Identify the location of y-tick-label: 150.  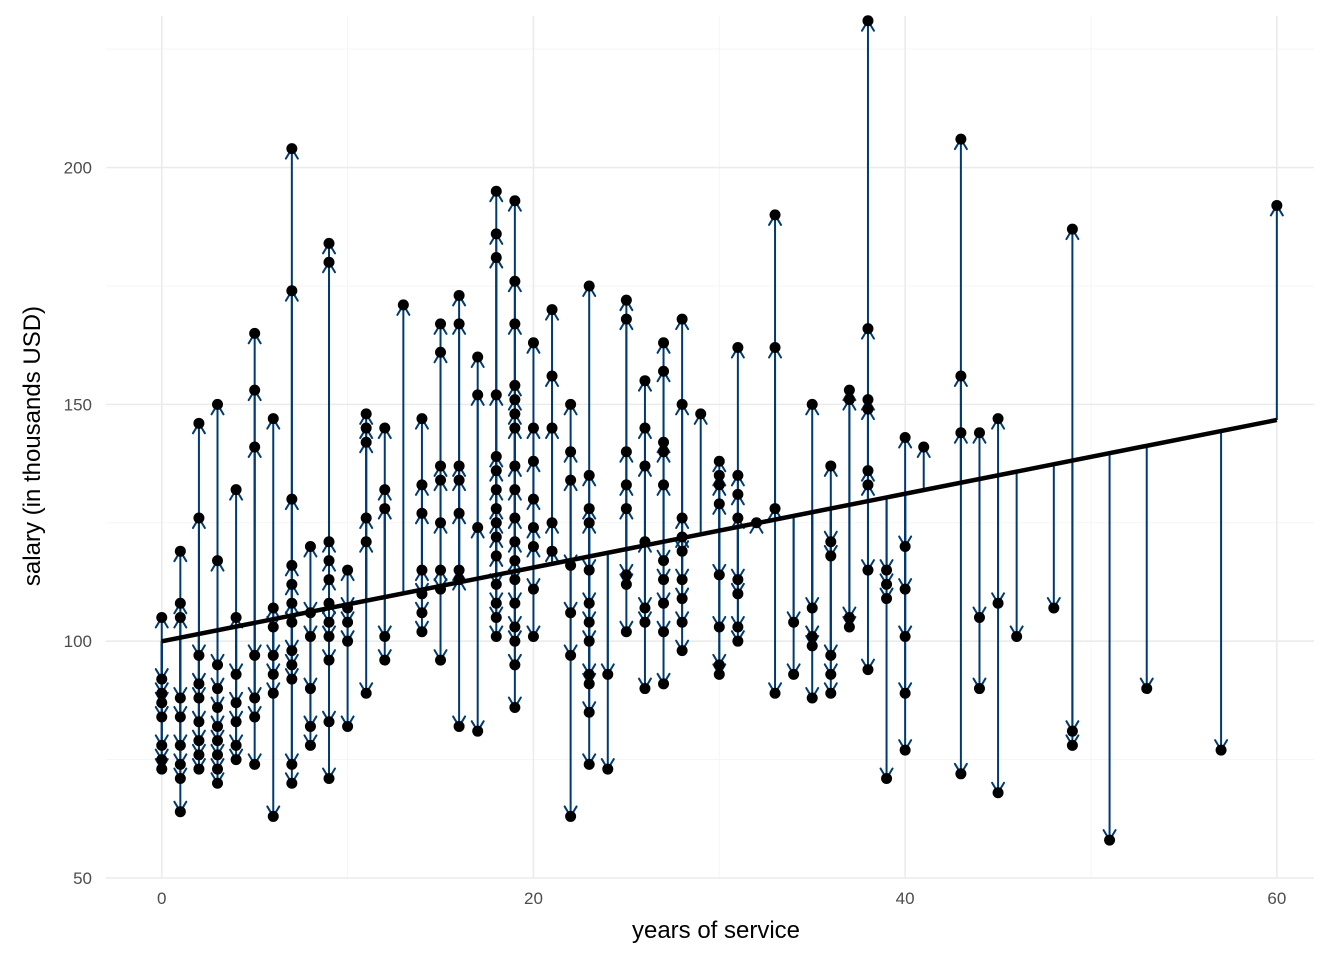
(78, 404).